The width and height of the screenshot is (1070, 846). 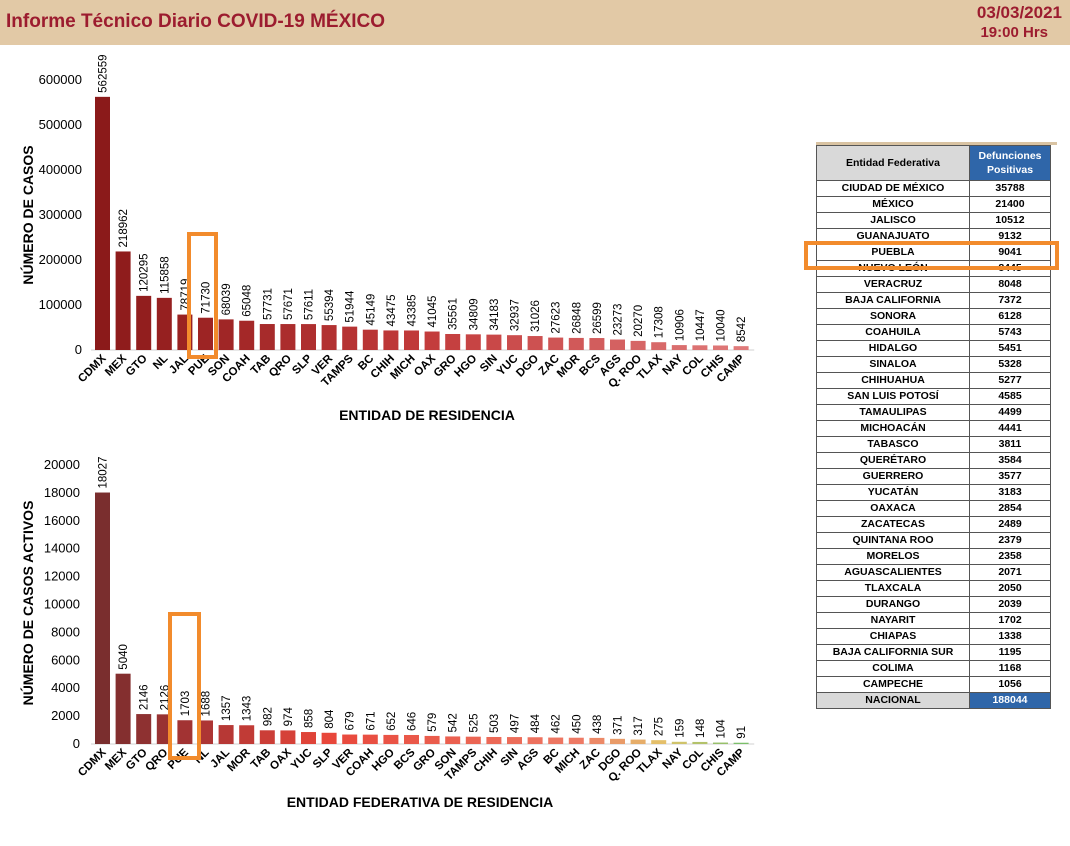 What do you see at coordinates (893, 316) in the screenshot?
I see `state-name: SONORA` at bounding box center [893, 316].